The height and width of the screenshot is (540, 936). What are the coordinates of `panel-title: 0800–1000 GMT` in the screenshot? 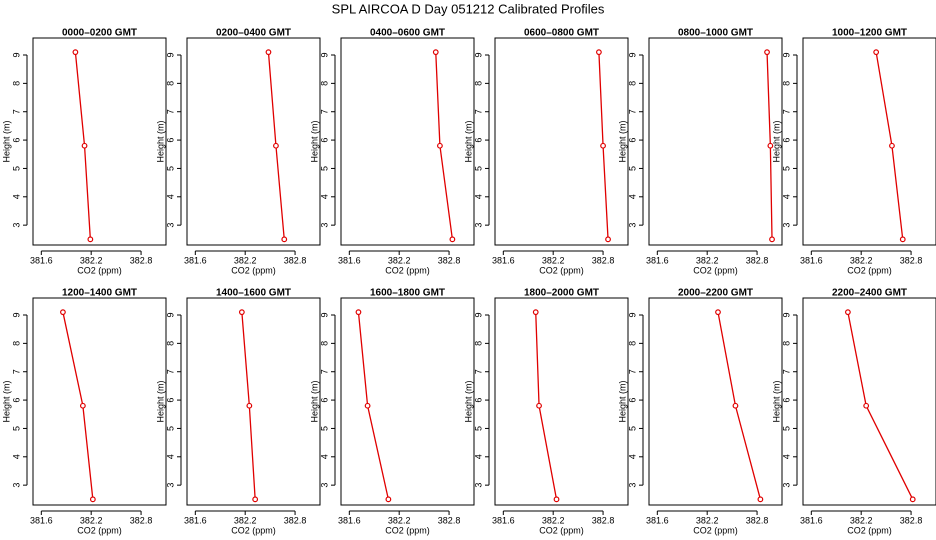 It's located at (715, 33).